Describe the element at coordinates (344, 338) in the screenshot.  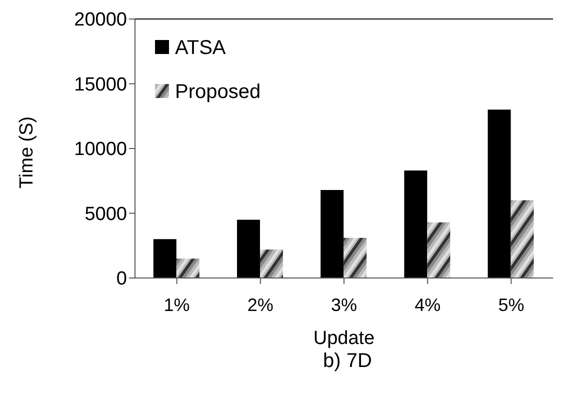
I see `x-axis-title: Update` at that location.